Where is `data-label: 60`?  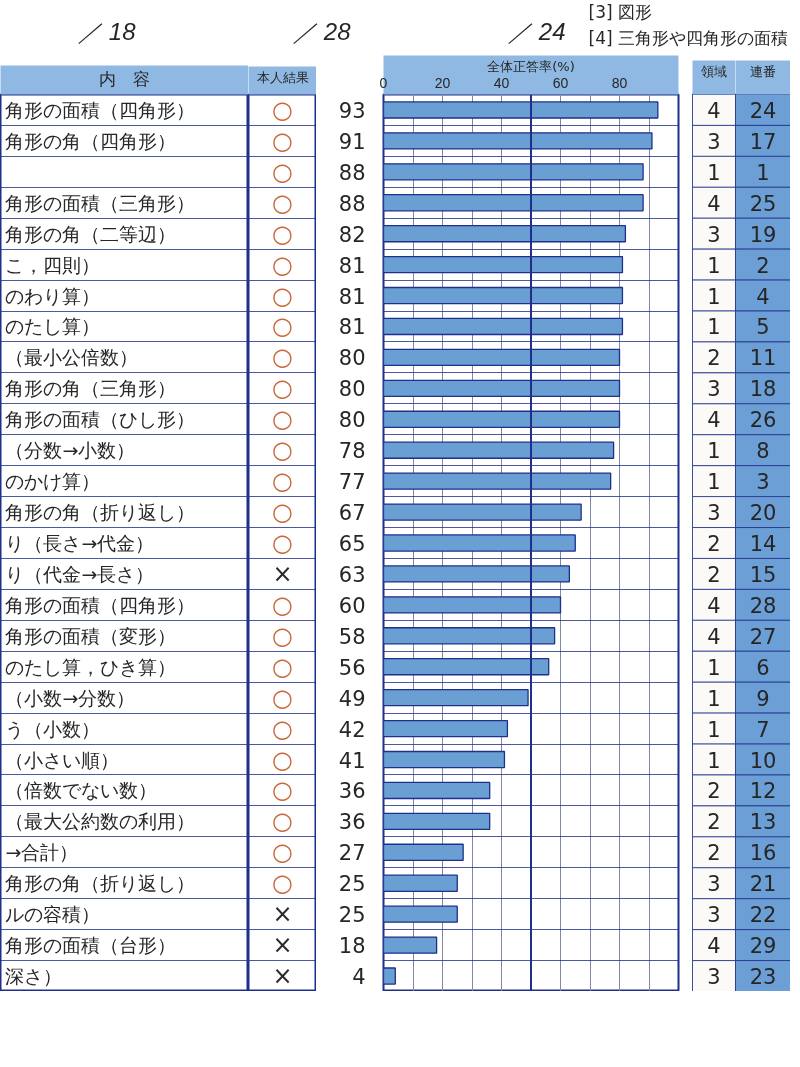 data-label: 60 is located at coordinates (352, 605).